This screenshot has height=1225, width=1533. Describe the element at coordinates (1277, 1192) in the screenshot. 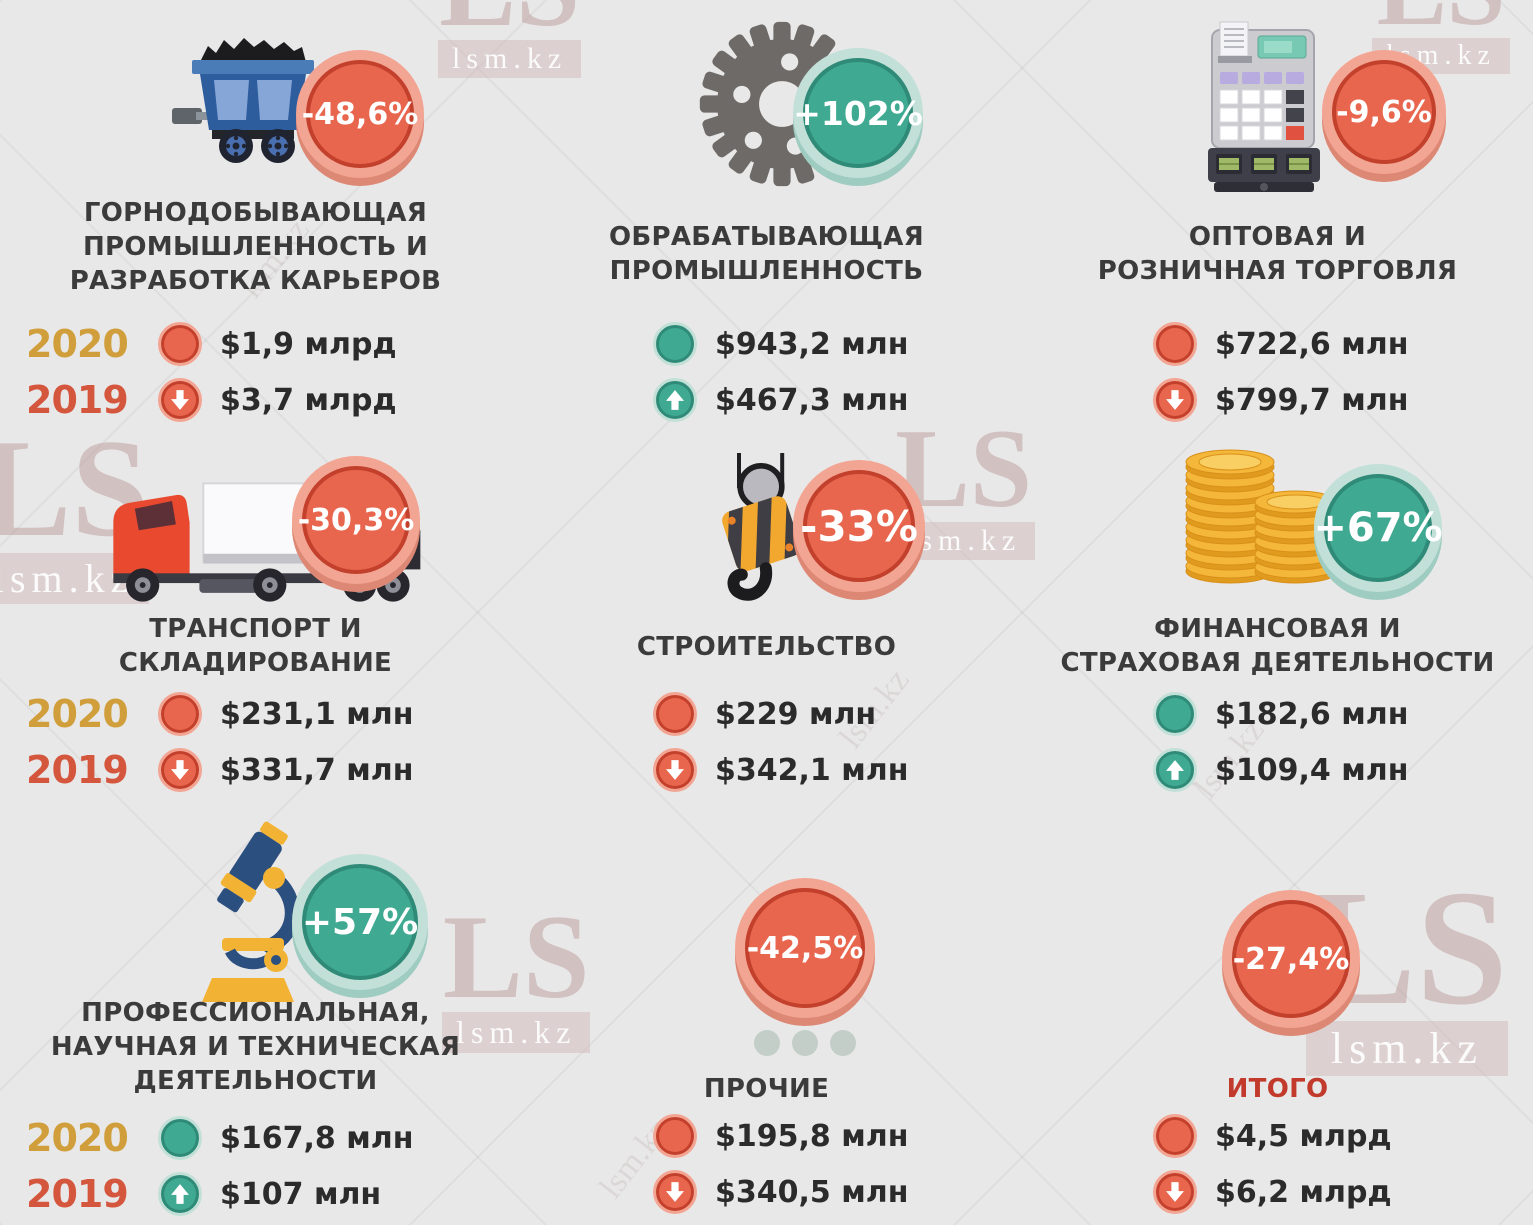

I see `value-row-2019: $6,2 млрд` at that location.